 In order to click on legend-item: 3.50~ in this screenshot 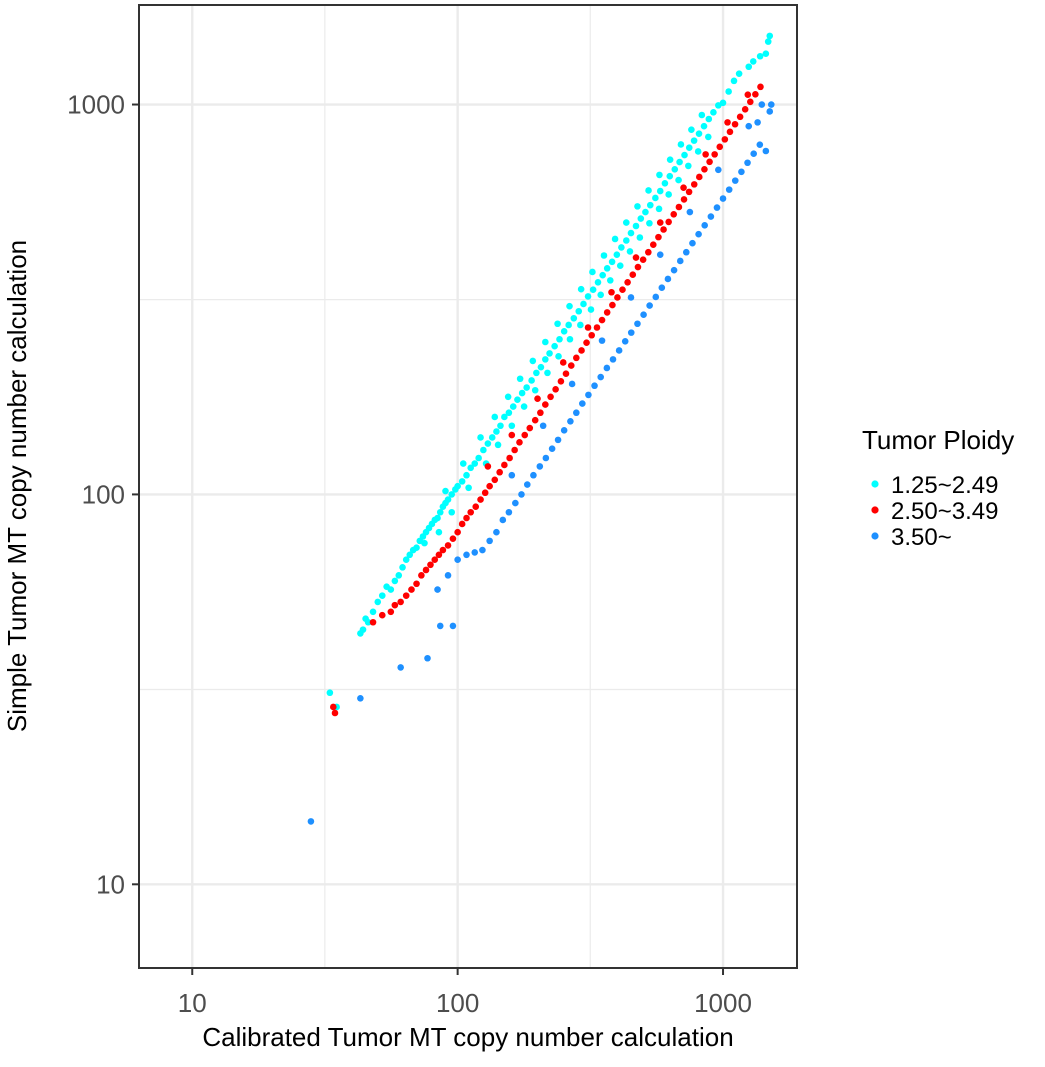, I will do `click(911, 537)`.